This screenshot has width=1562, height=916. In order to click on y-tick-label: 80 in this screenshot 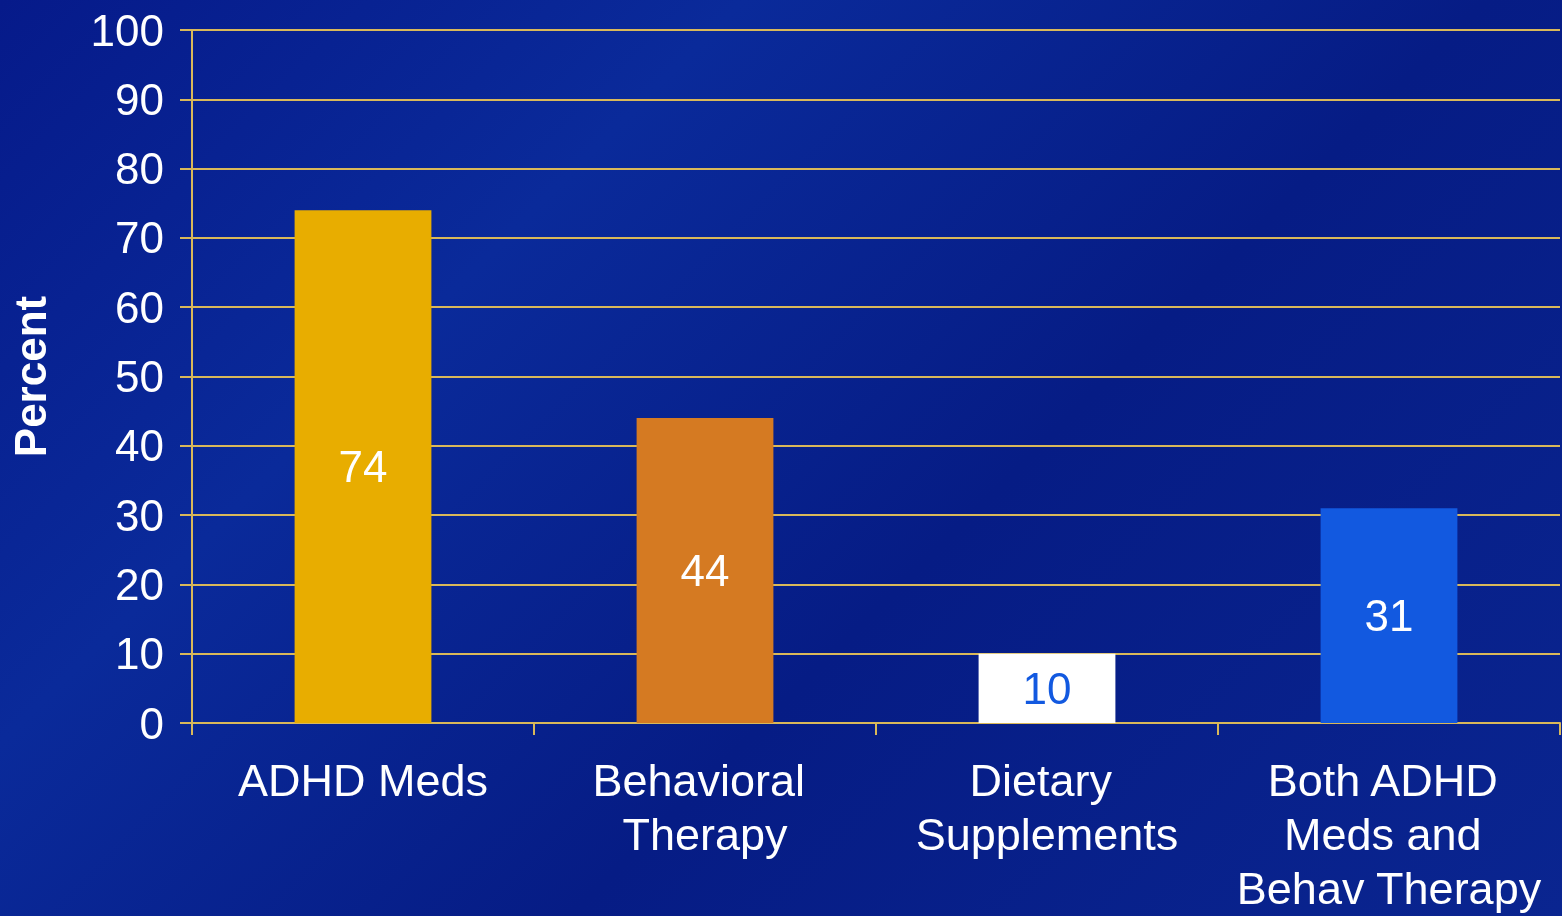, I will do `click(139, 169)`.